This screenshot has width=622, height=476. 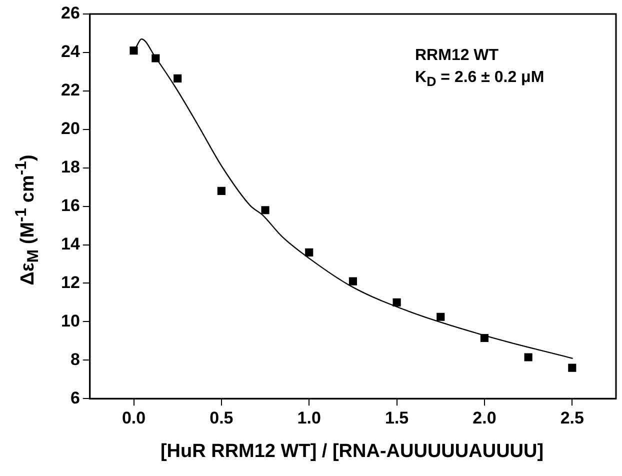 I want to click on y-tick-label: 26, so click(x=70, y=13).